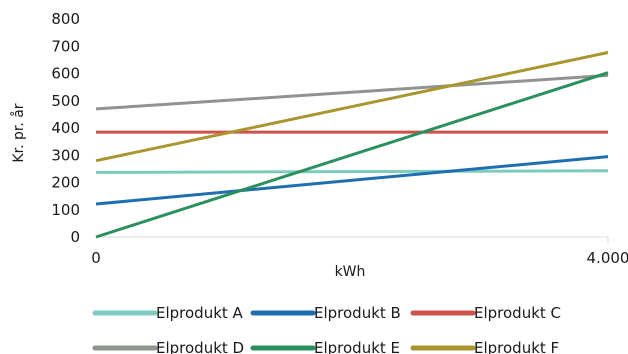  I want to click on legend-label: Elprodukt E, so click(357, 346).